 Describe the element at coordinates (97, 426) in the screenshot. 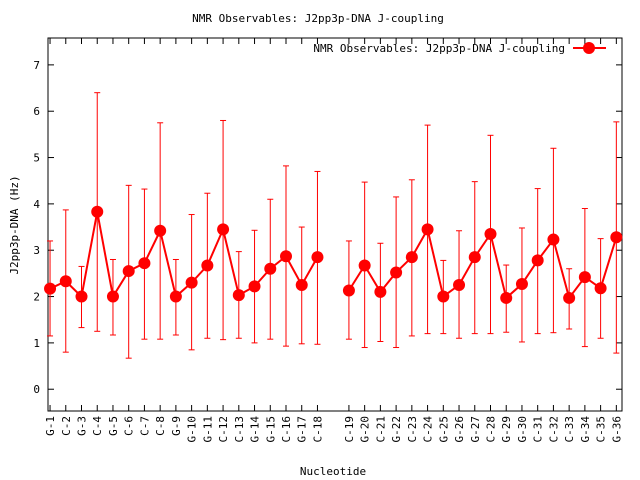

I see `x-tick-label: C-4` at that location.